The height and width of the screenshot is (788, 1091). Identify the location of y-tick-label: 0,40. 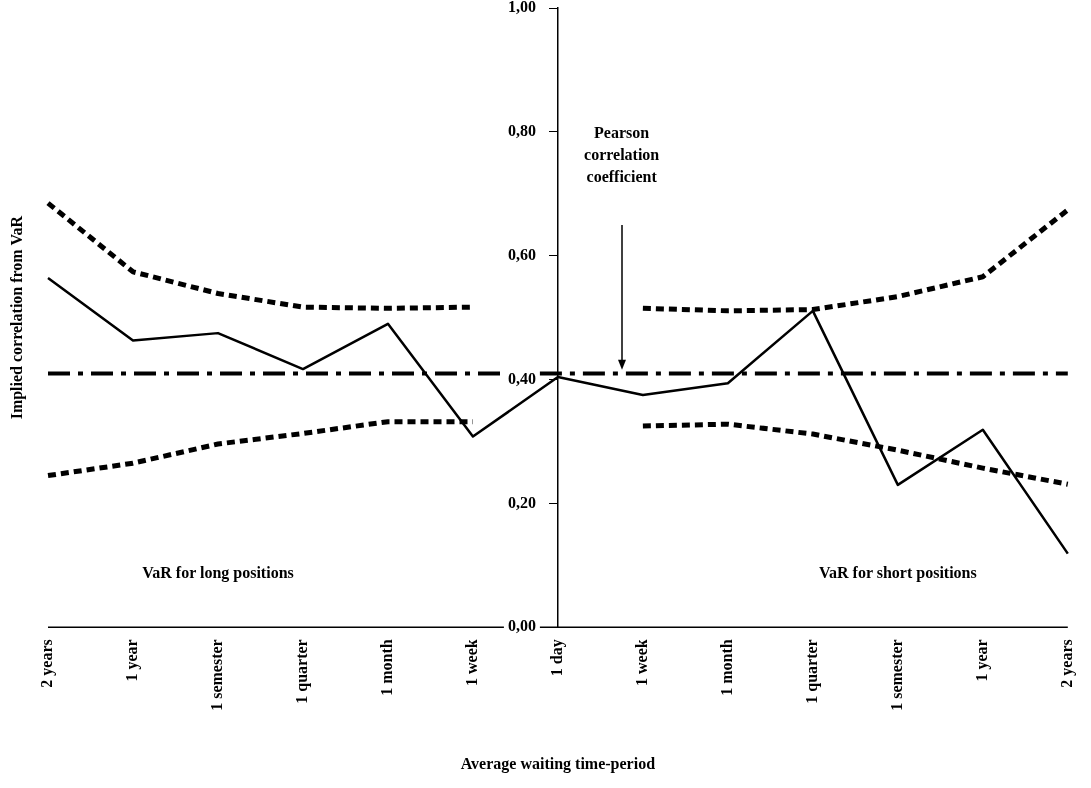
(521, 378).